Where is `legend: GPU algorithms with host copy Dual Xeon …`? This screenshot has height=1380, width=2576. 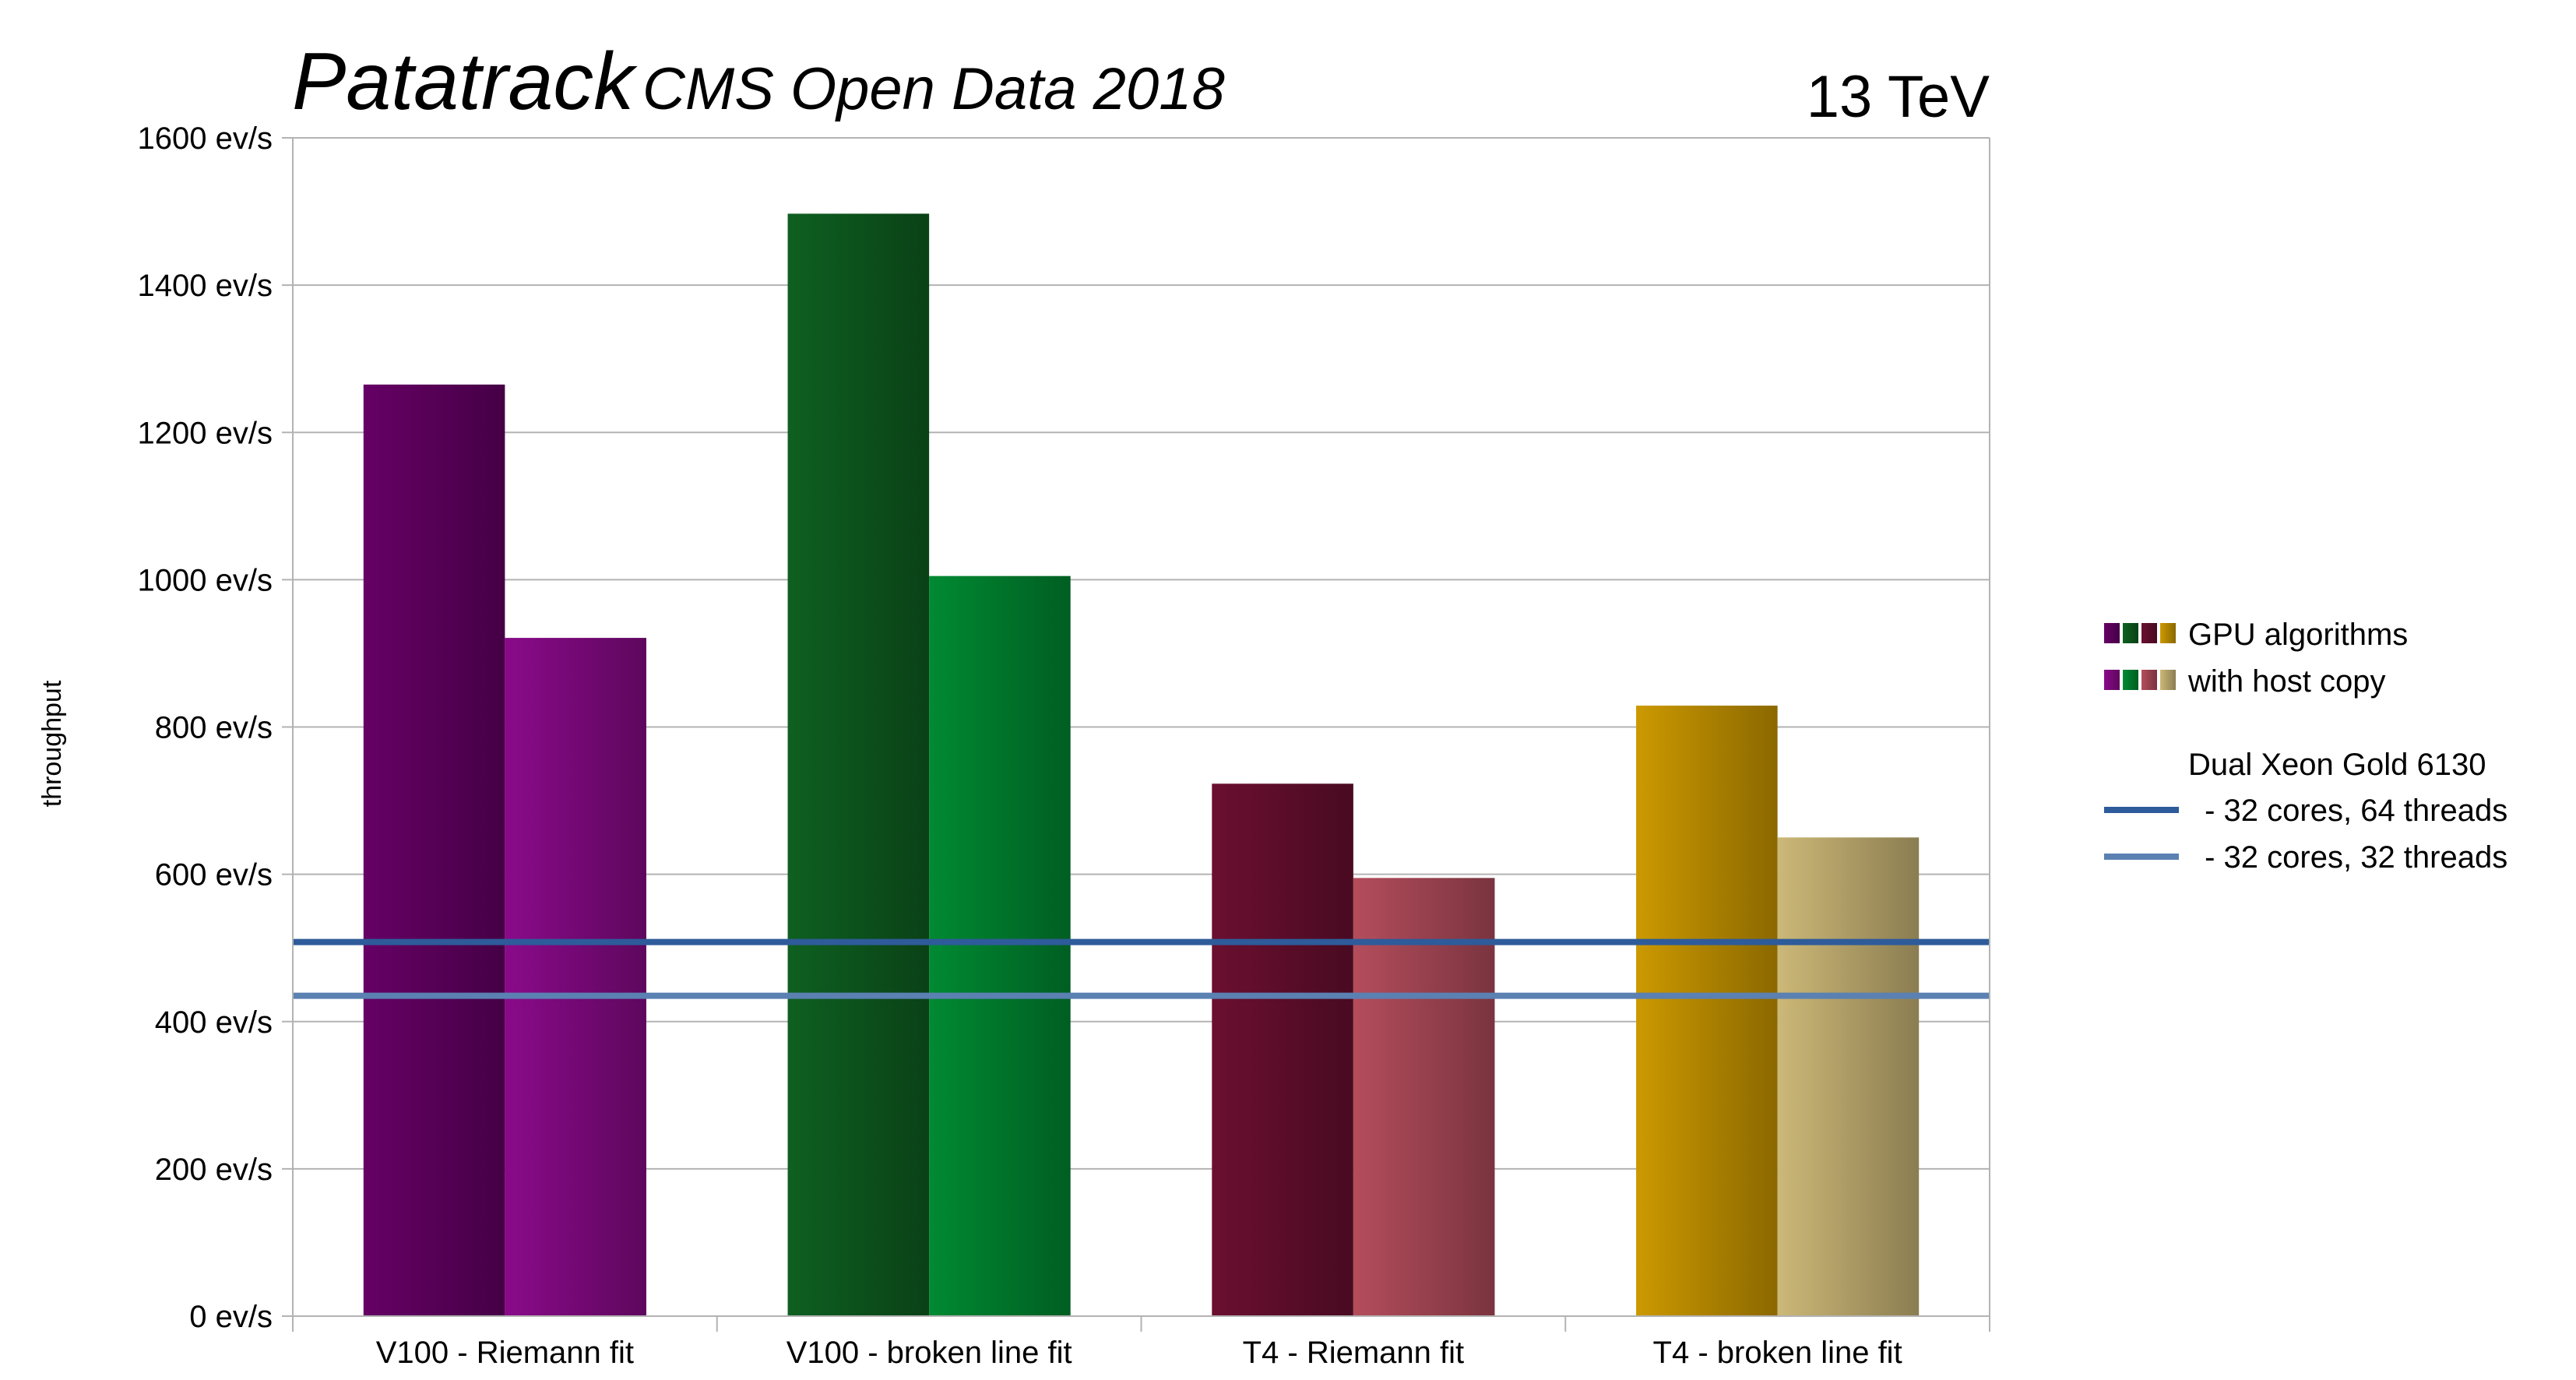
legend: GPU algorithms with host copy Dual Xeon … is located at coordinates (2305, 746).